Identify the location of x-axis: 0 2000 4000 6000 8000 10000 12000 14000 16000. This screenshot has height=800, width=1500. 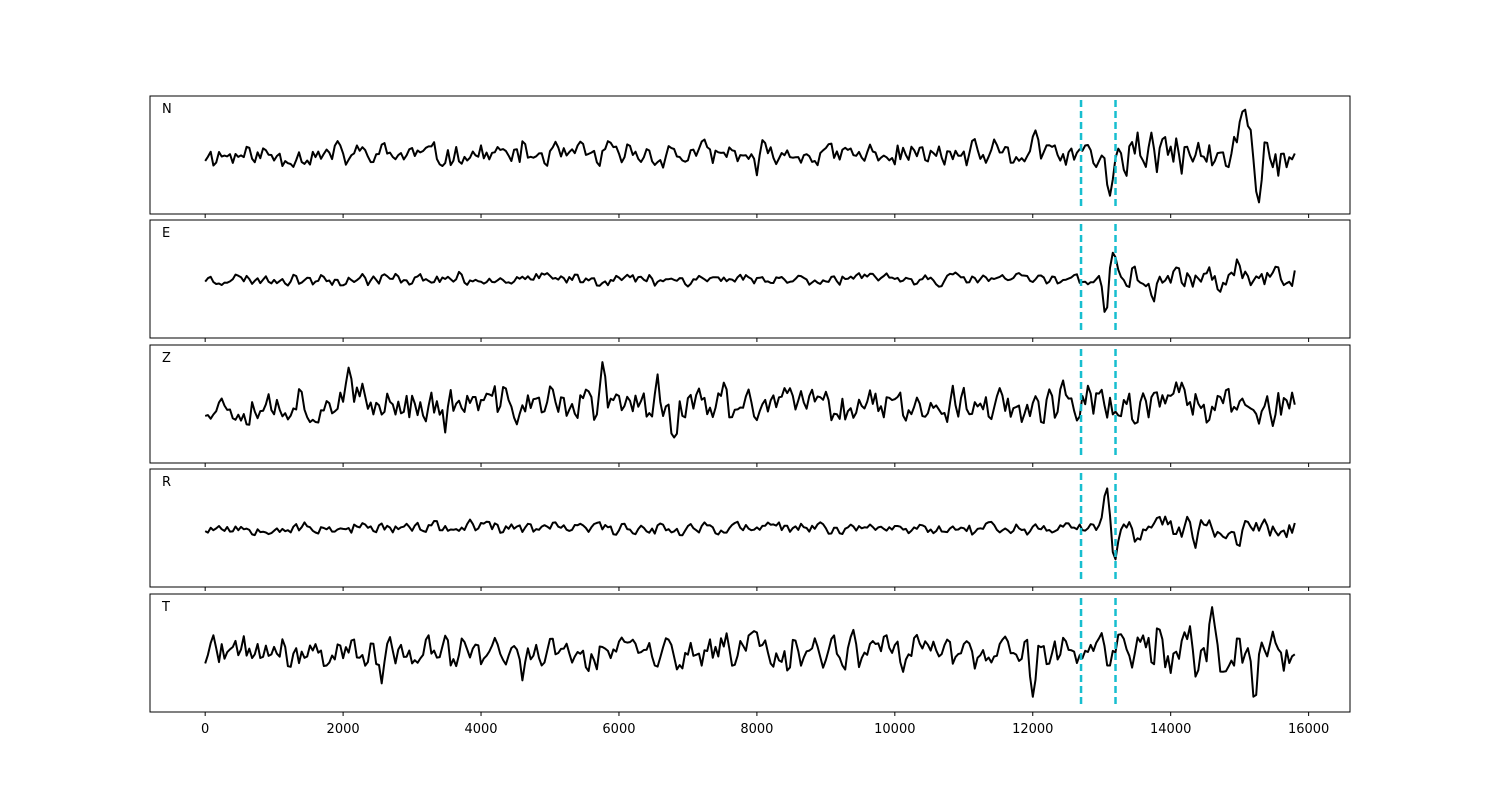
(765, 729).